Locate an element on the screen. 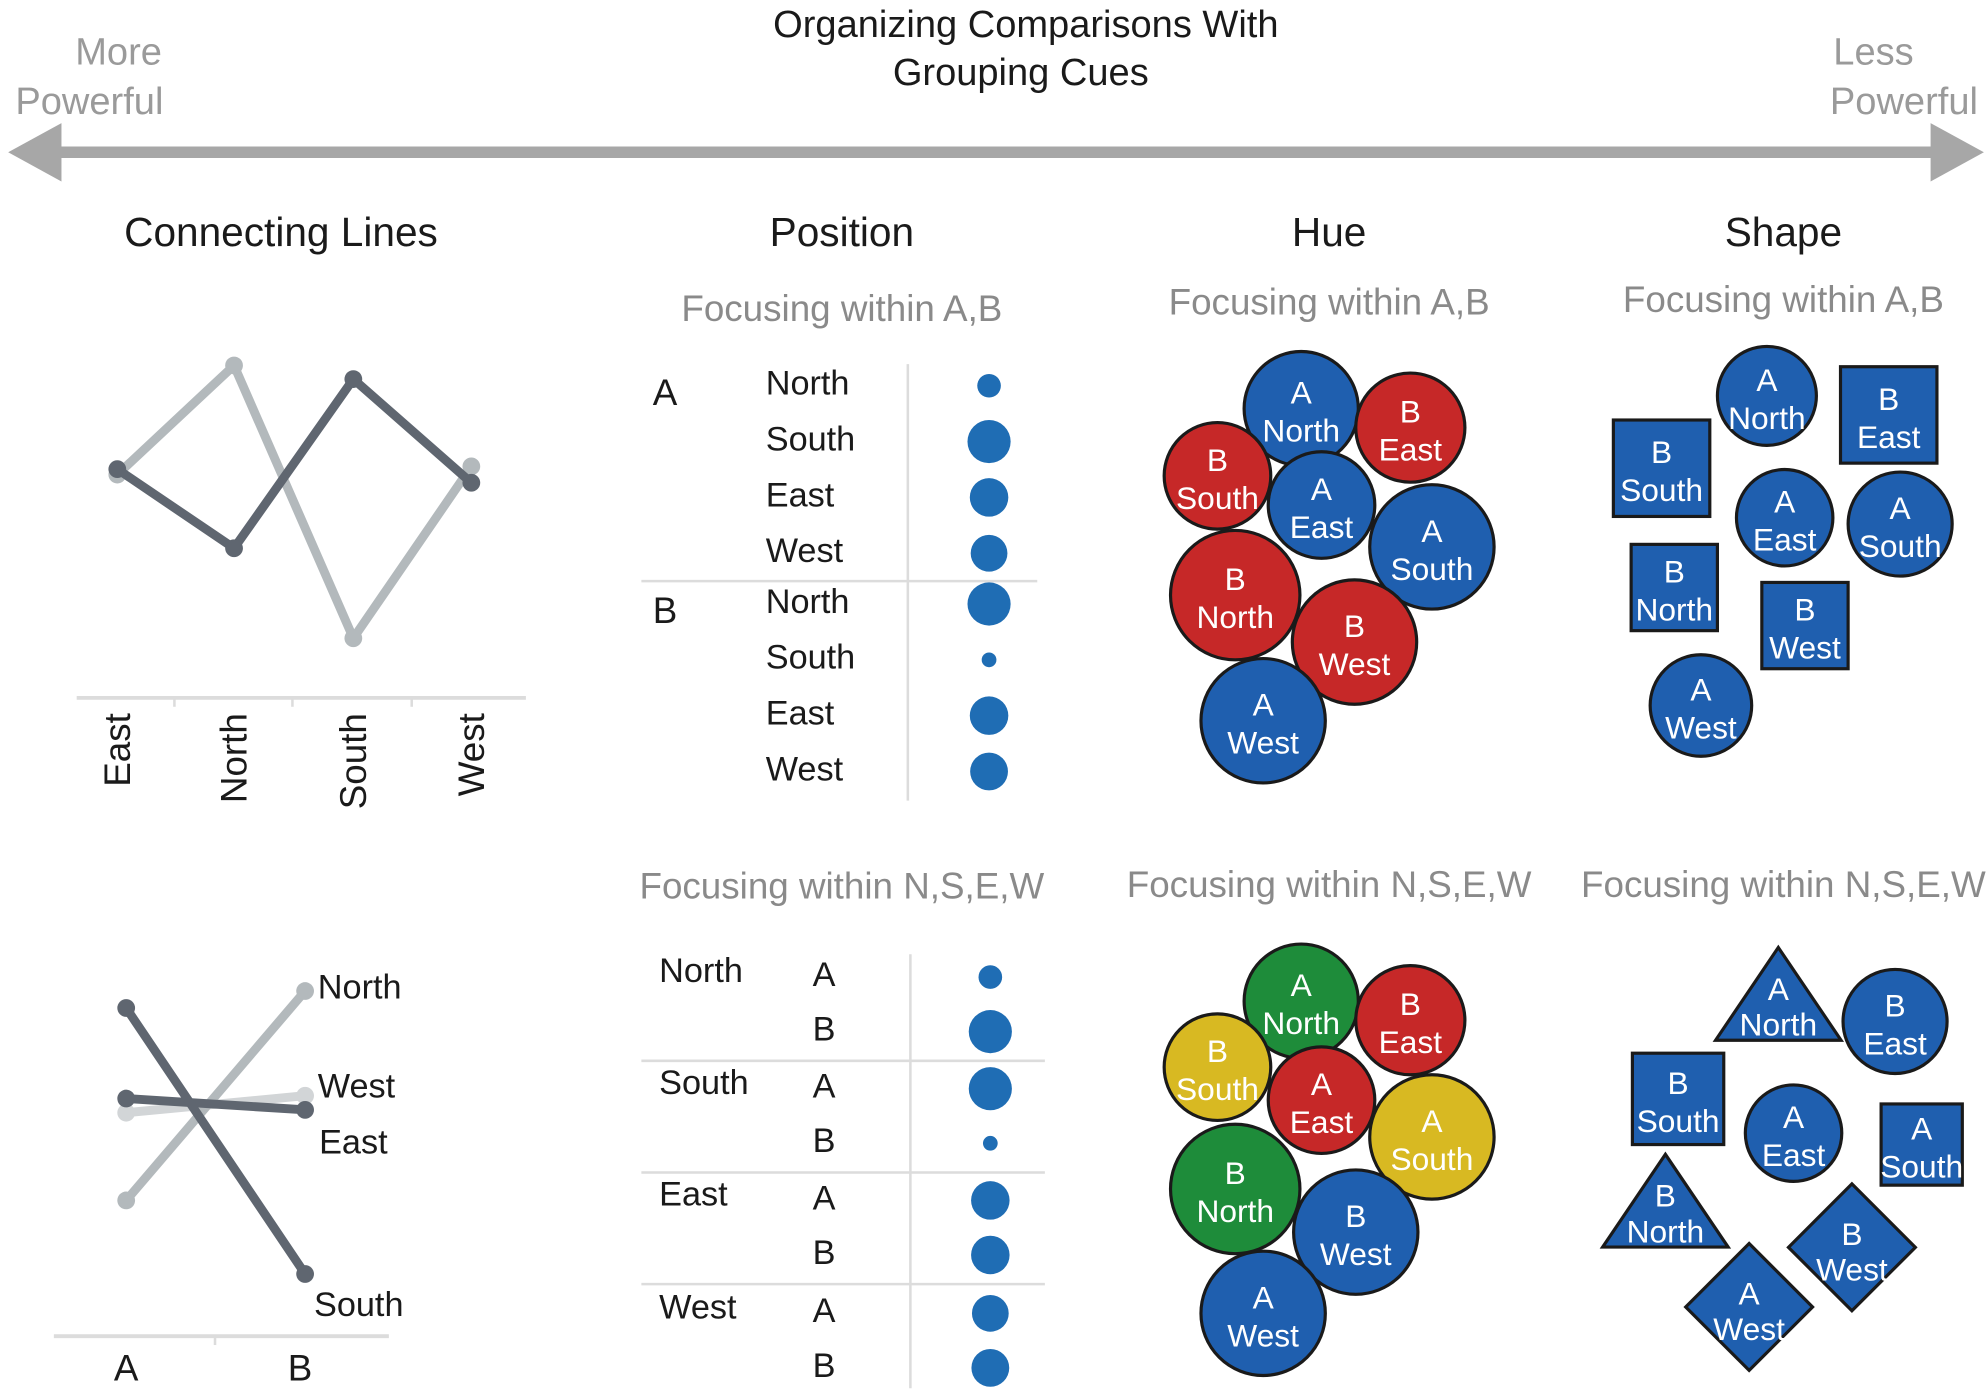 The height and width of the screenshot is (1392, 1987). figure-title-line-1: Organizing Comparisons With is located at coordinates (1025, 25).